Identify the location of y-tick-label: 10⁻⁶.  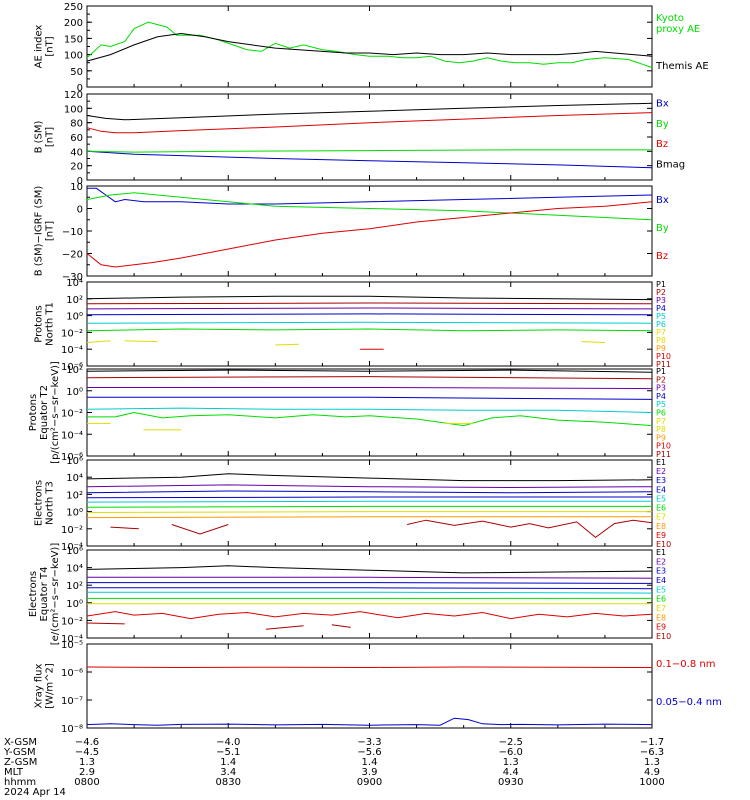
(72, 457).